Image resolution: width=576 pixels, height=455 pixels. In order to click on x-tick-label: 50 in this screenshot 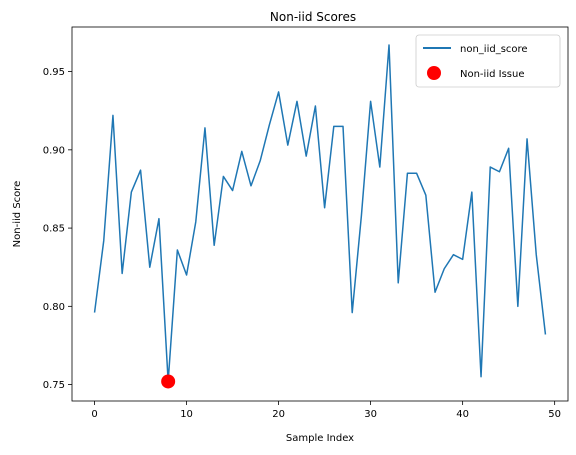, I will do `click(554, 414)`.